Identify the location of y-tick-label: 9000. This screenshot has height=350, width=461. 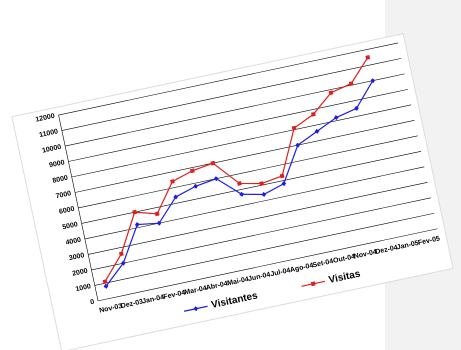
(57, 164).